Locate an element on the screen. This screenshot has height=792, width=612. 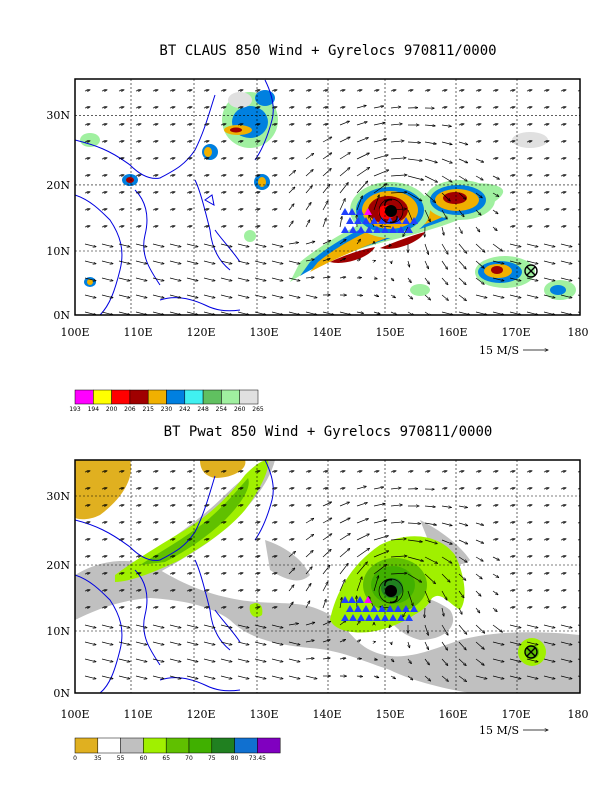
top-x-label-100e: 100E is located at coordinates (74, 332).